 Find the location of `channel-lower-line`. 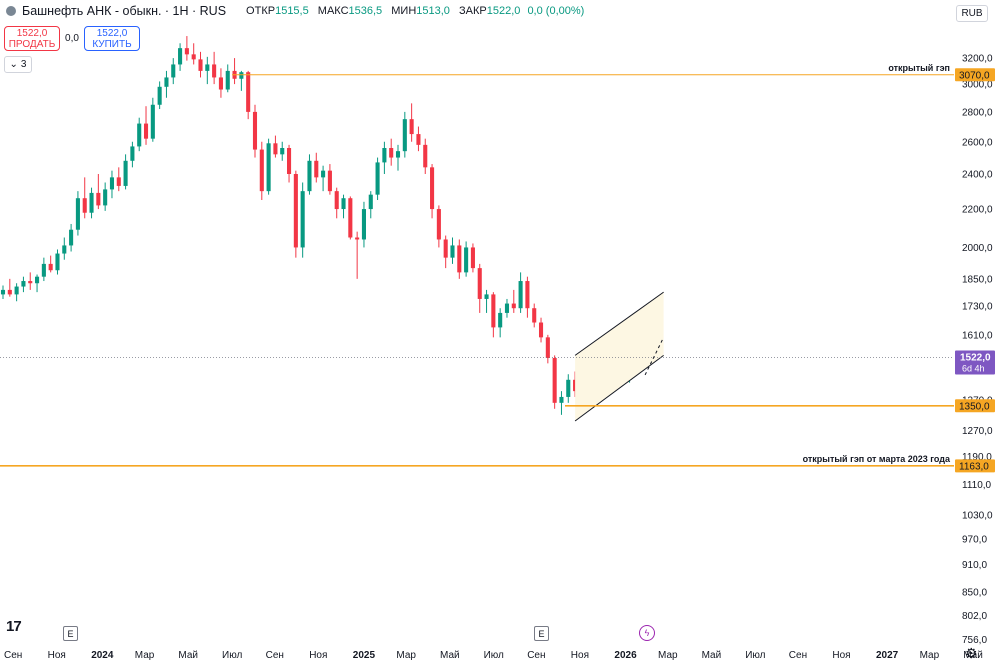

channel-lower-line is located at coordinates (619, 388).